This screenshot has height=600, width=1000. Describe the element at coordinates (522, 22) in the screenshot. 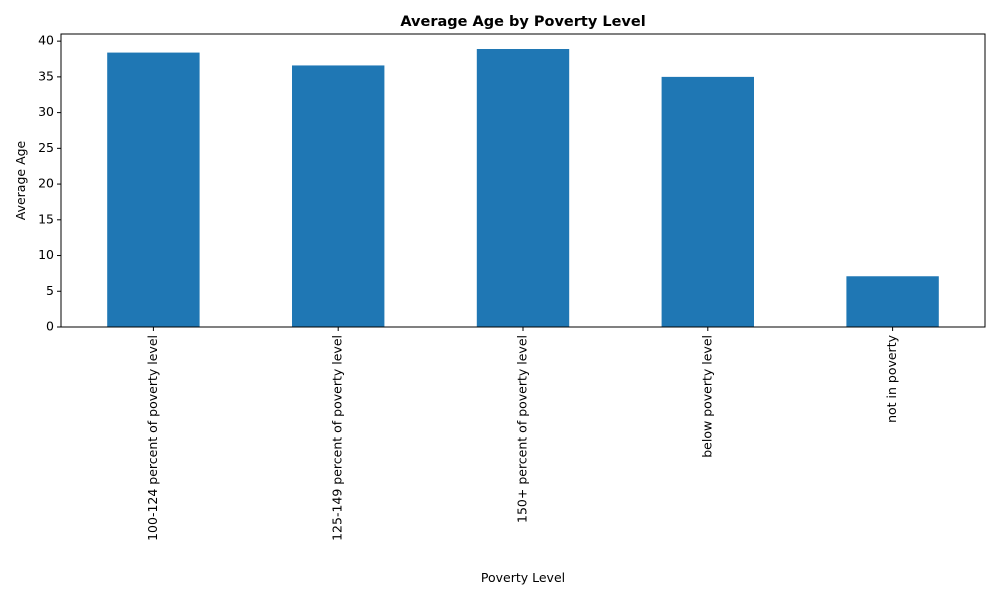

I see `chart-title: Average Age by Poverty Level` at that location.